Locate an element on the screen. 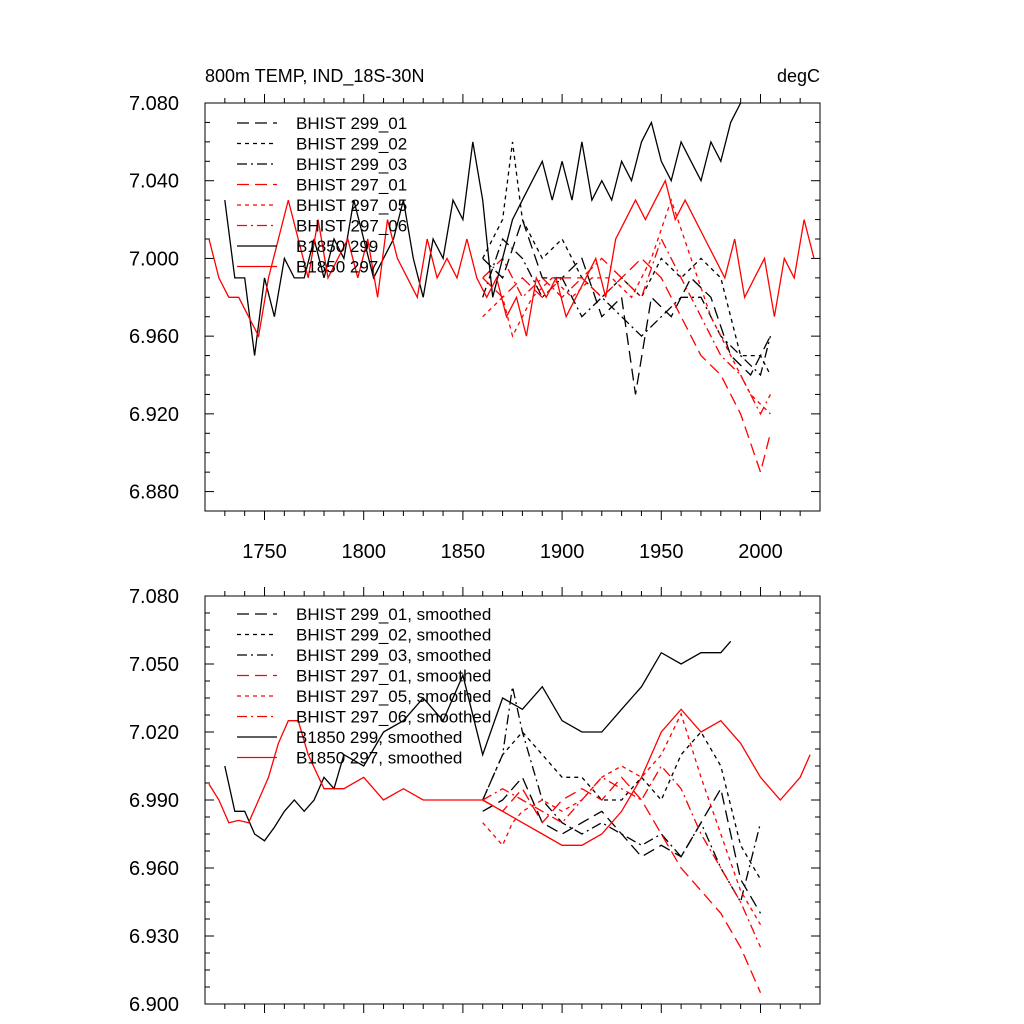 Image resolution: width=1024 pixels, height=1024 pixels. legend-label: BHIST 299_03, smoothed is located at coordinates (393, 655).